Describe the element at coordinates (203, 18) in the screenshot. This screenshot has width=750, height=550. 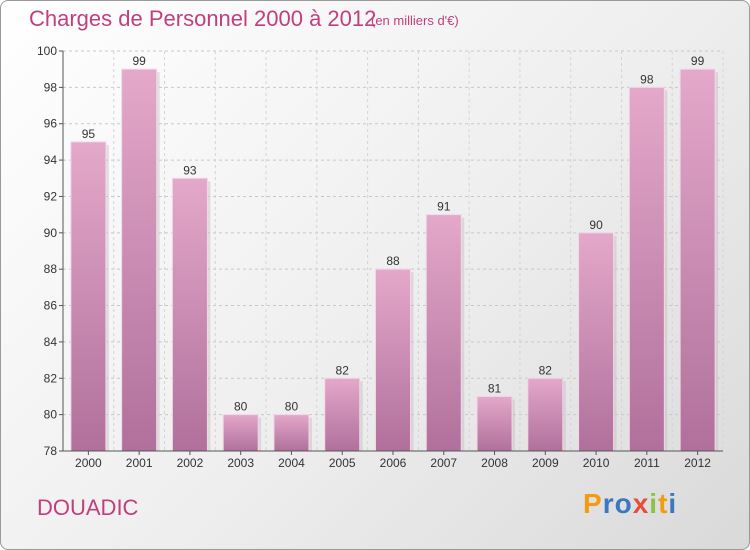
I see `chart-title: Charges de Personnel 2000 à 2012` at that location.